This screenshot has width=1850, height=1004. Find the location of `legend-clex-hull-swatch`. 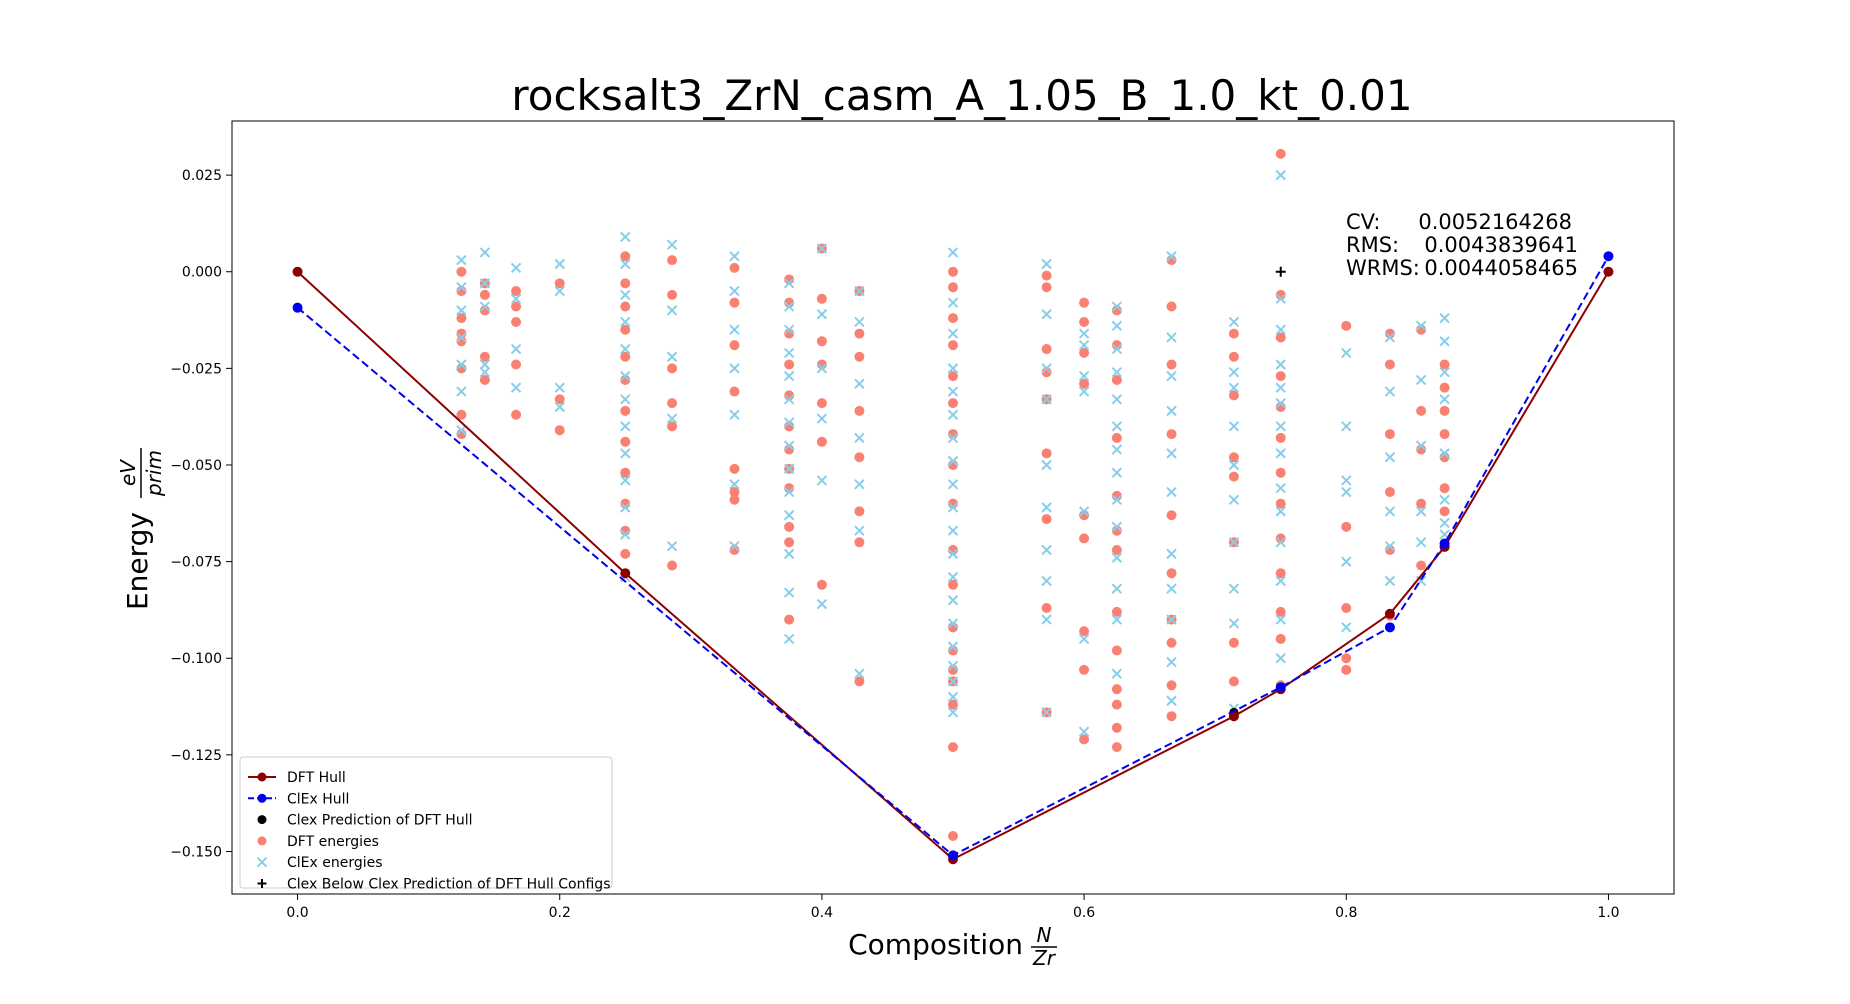

legend-clex-hull-swatch is located at coordinates (262, 798).